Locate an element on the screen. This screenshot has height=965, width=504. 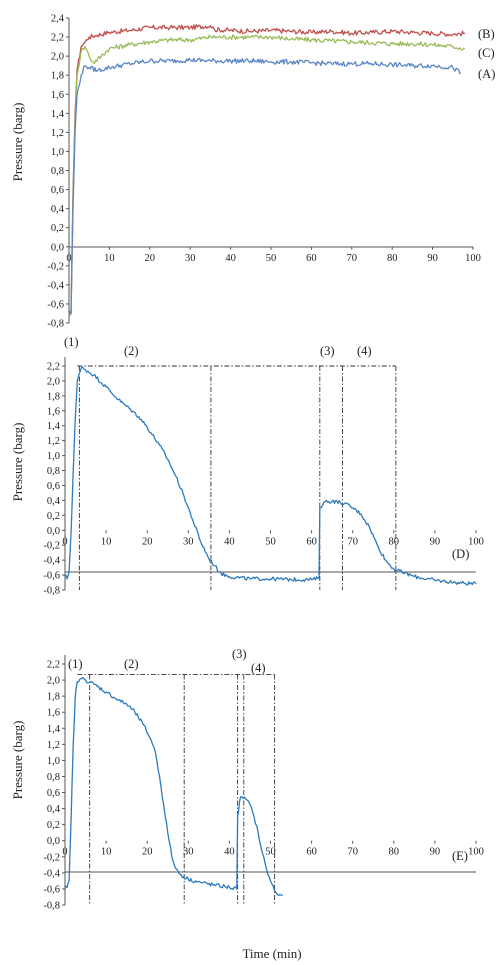
middle-phase-3-label: (3) is located at coordinates (327, 351).